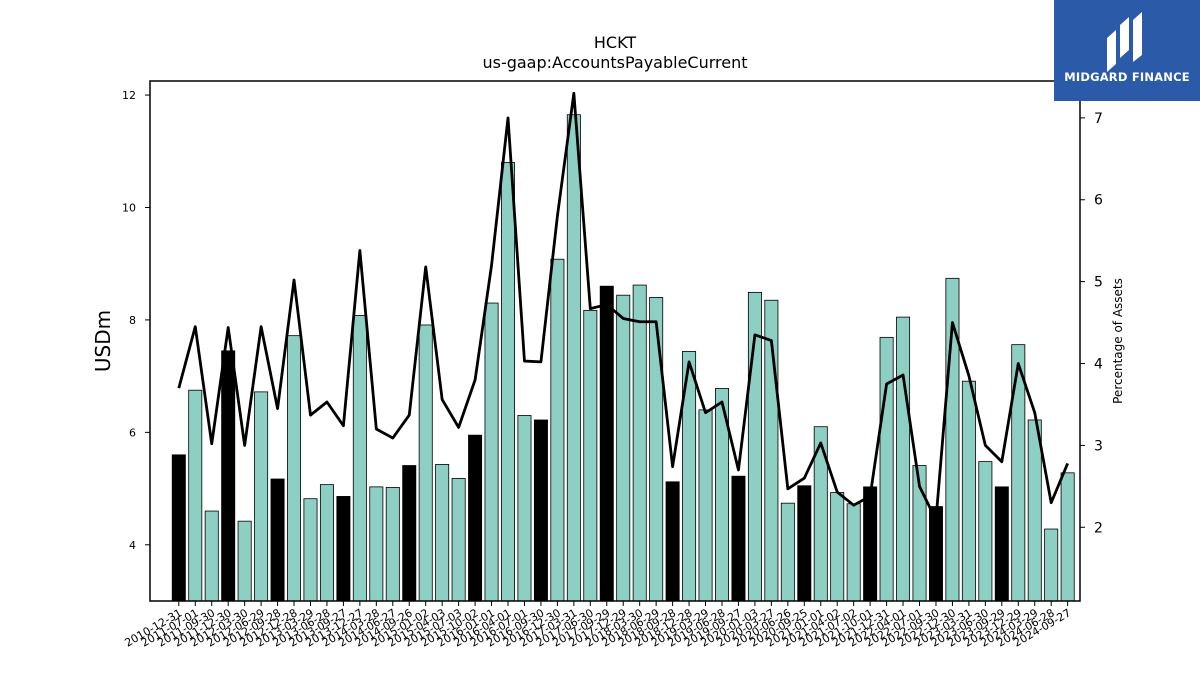  I want to click on y2-tick-label: 6, so click(1098, 201).